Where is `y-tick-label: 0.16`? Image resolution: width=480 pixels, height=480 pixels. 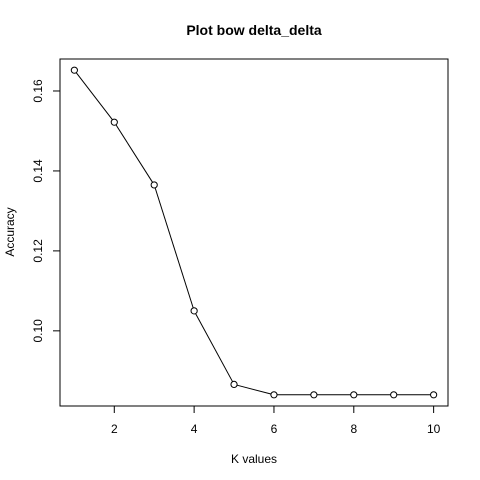 y-tick-label: 0.16 is located at coordinates (38, 91).